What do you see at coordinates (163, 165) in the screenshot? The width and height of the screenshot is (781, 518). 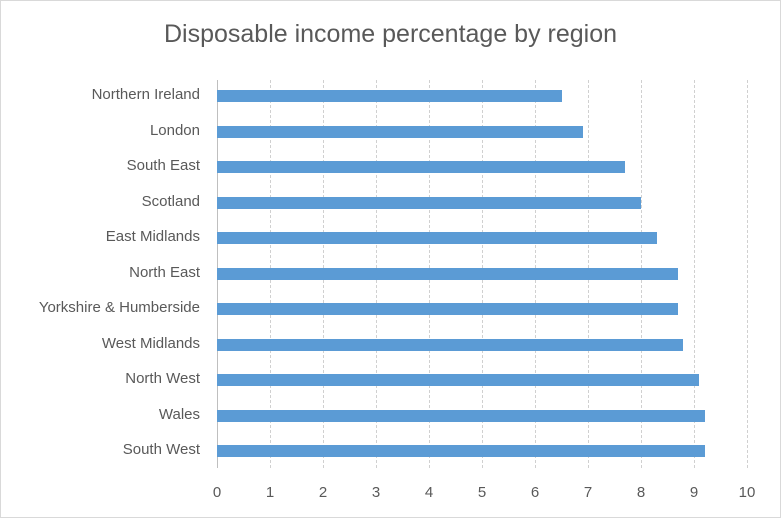 I see `category-label: South East` at bounding box center [163, 165].